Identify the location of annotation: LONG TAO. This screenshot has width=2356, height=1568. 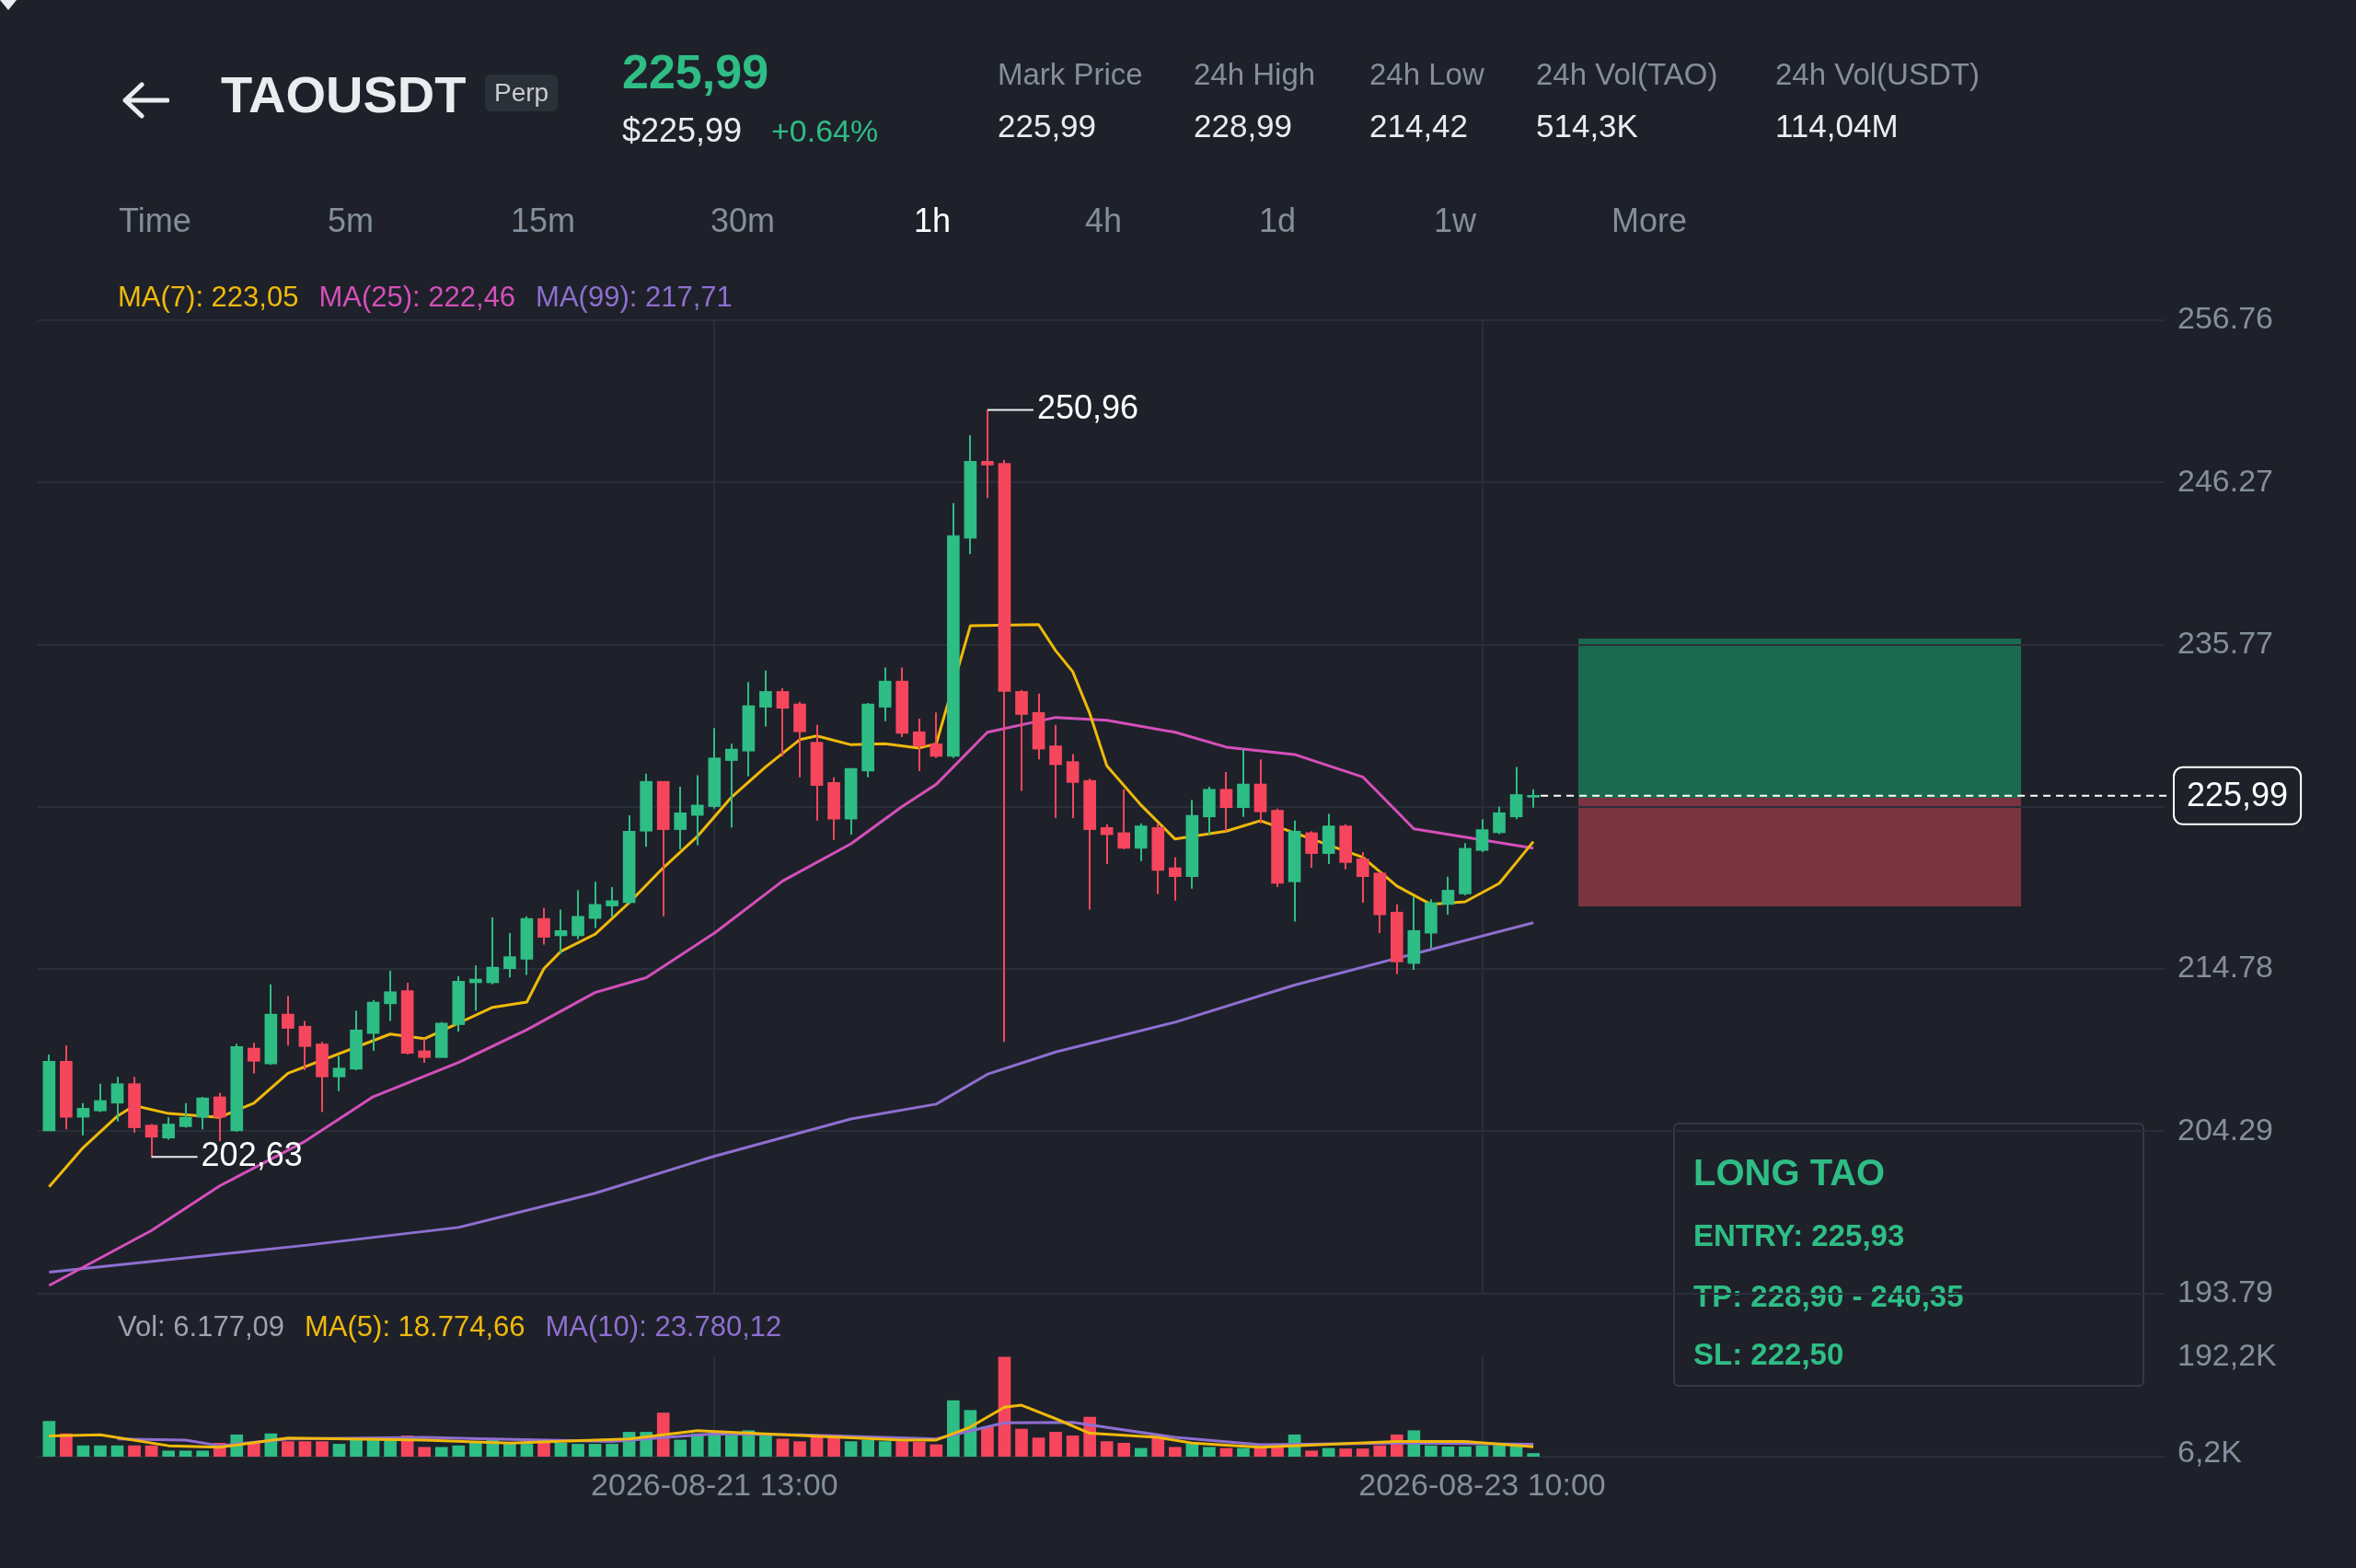
(1789, 1172).